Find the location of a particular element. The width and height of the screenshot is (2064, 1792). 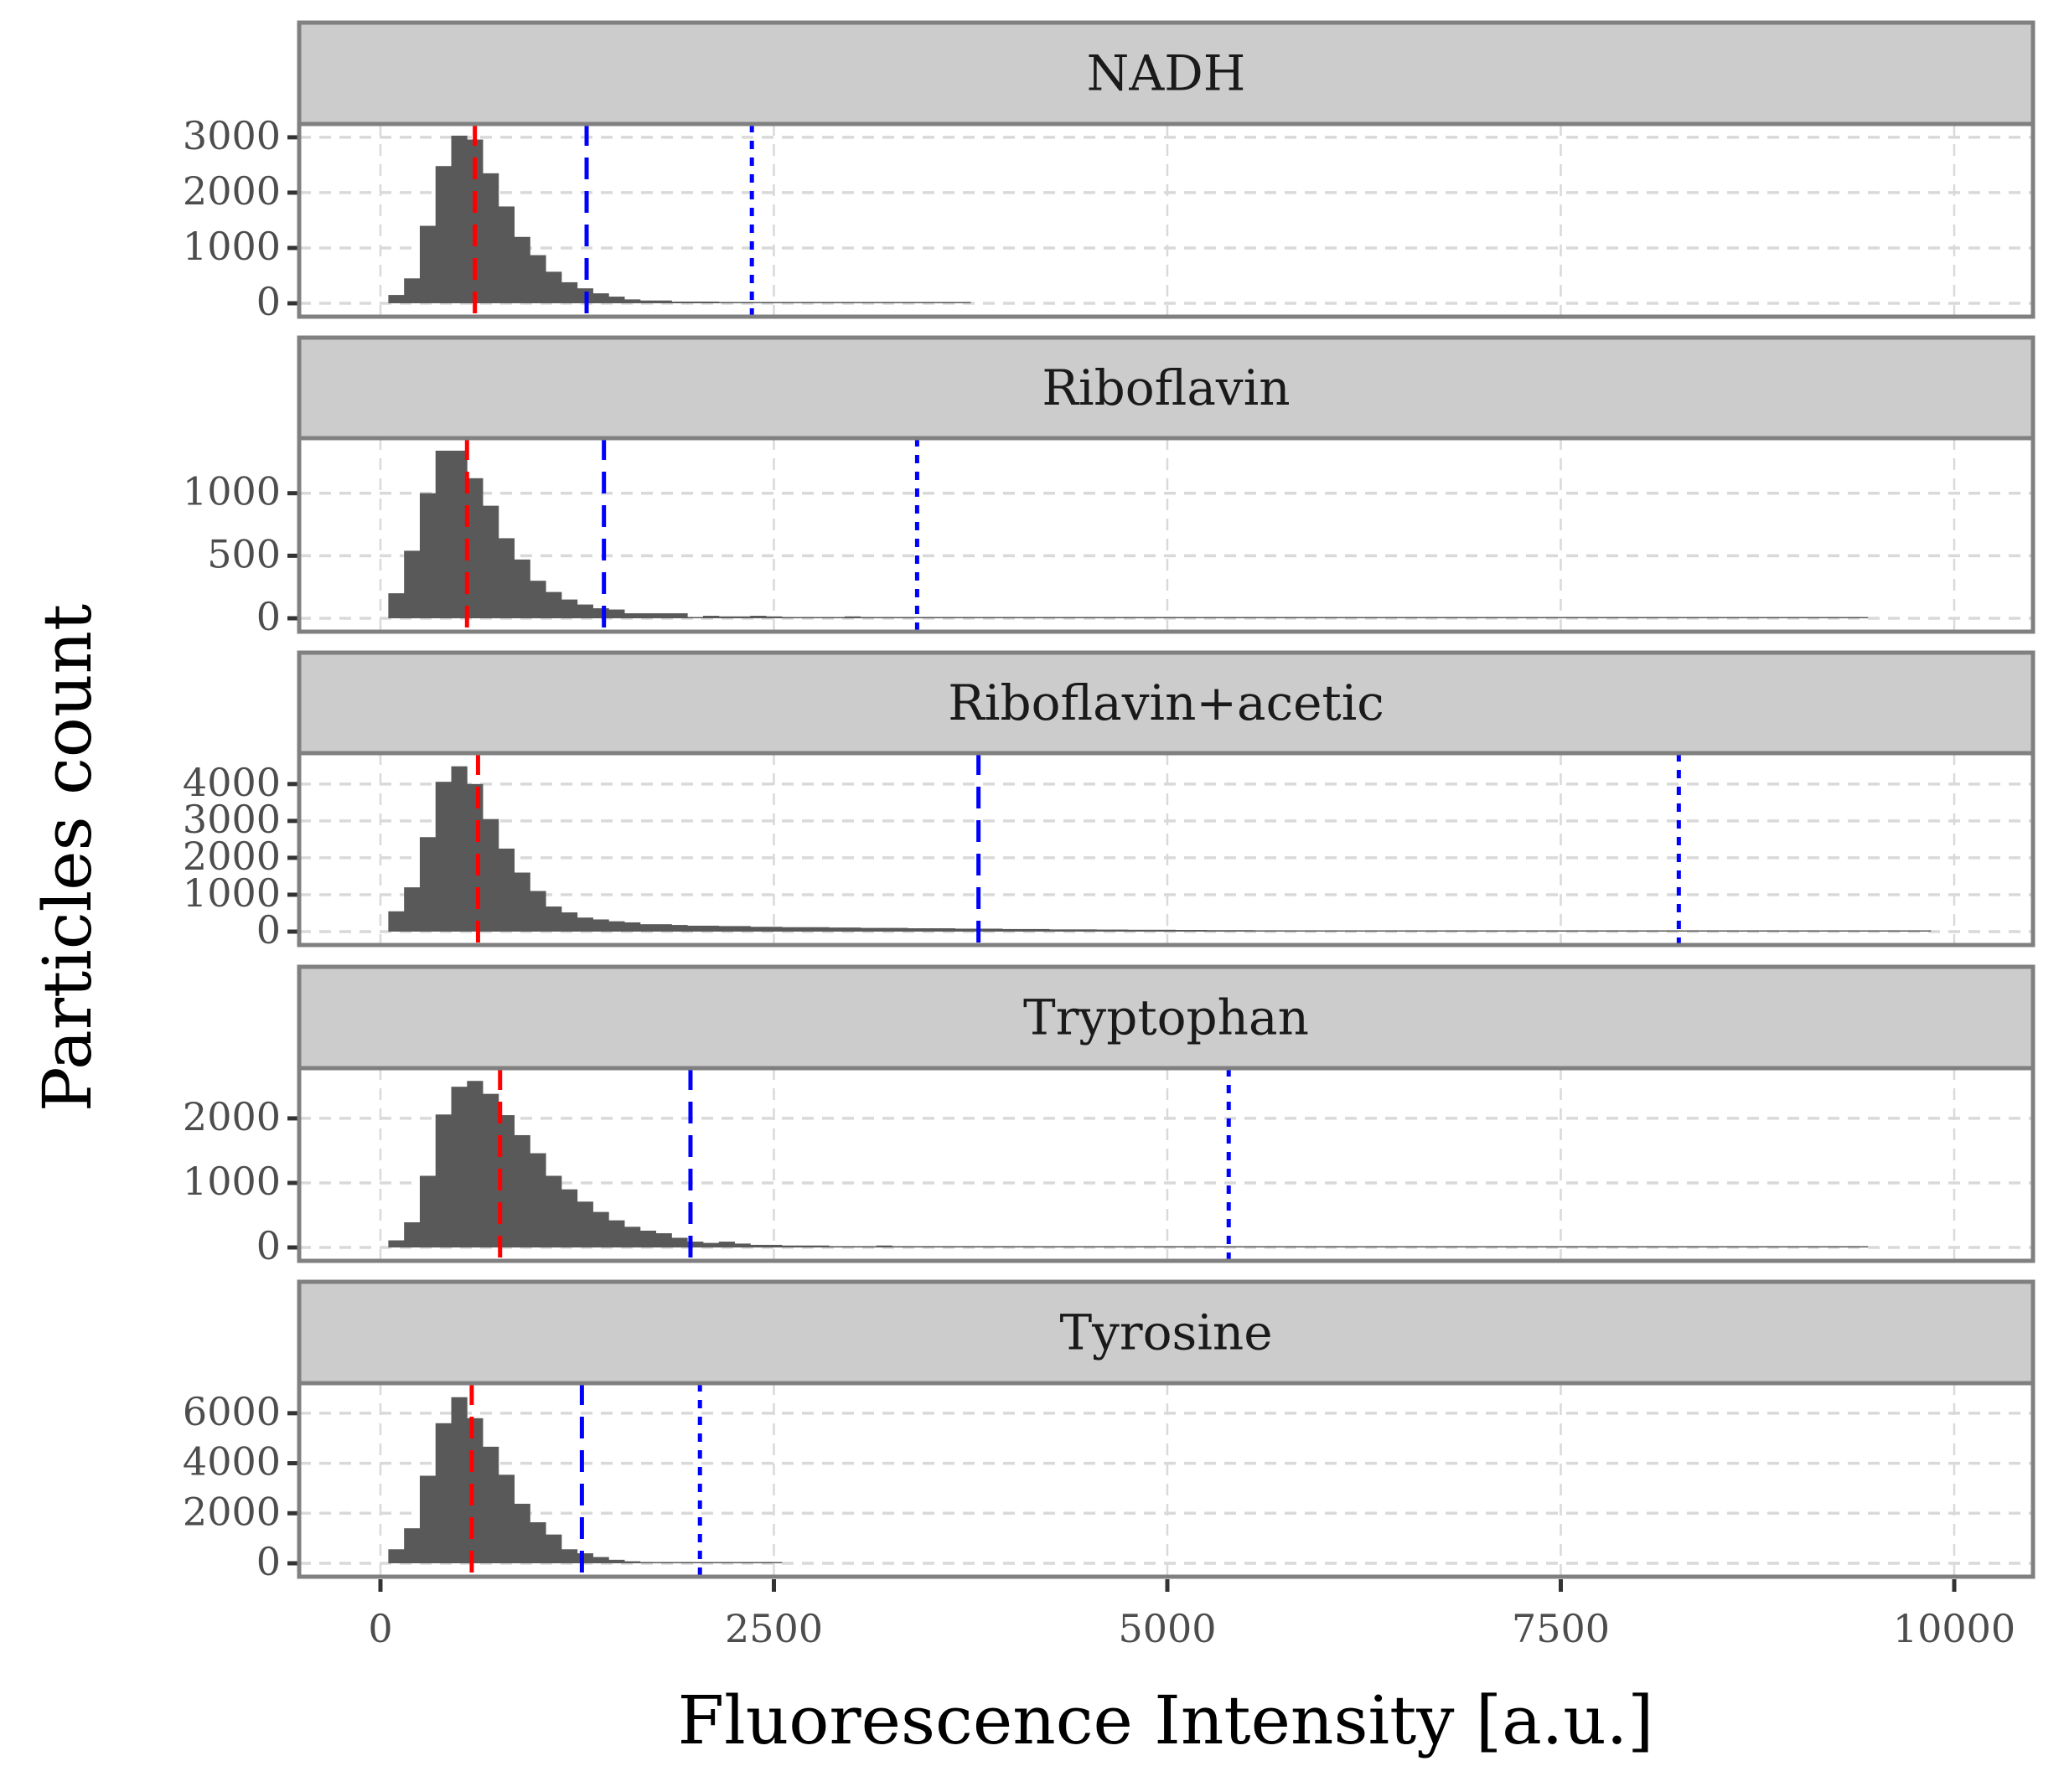

x-axis: 0 2500 5000 7500 10000 is located at coordinates (1191, 1615).